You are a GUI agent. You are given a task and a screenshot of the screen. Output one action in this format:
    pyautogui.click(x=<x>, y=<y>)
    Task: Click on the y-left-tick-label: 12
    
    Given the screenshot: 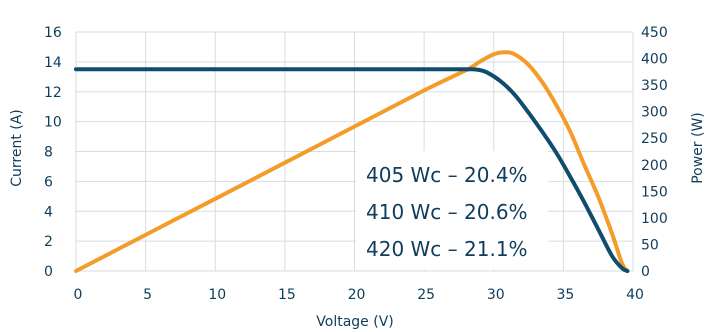 What is the action you would take?
    pyautogui.click(x=53, y=93)
    